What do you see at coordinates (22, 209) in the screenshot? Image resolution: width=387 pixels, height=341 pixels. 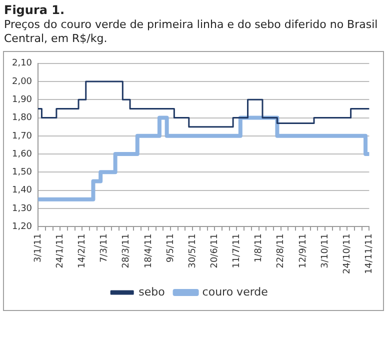 I see `y-tick-label: 1,30` at bounding box center [22, 209].